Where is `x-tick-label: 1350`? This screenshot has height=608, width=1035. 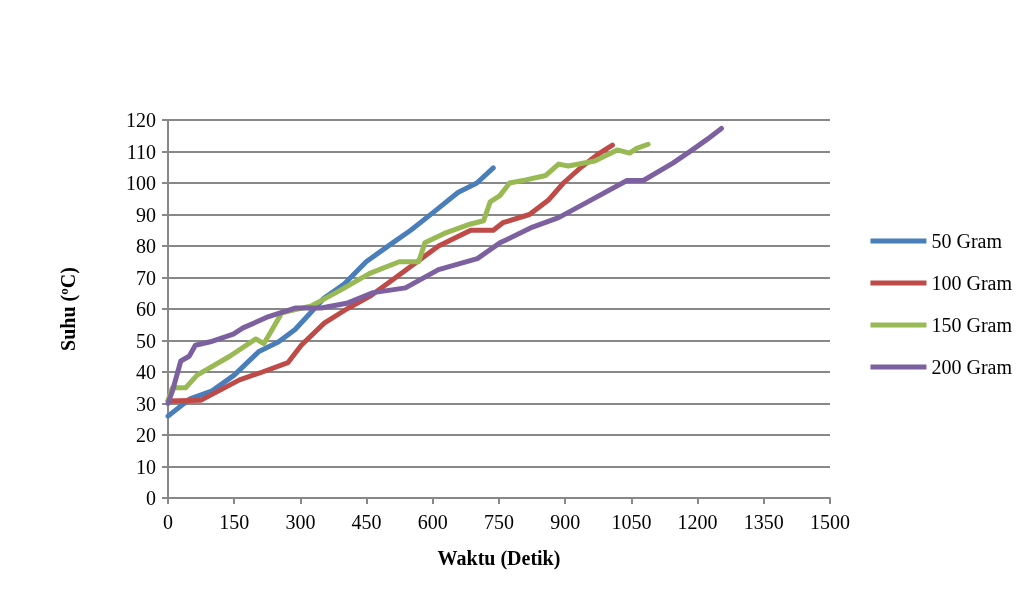
x-tick-label: 1350 is located at coordinates (763, 522).